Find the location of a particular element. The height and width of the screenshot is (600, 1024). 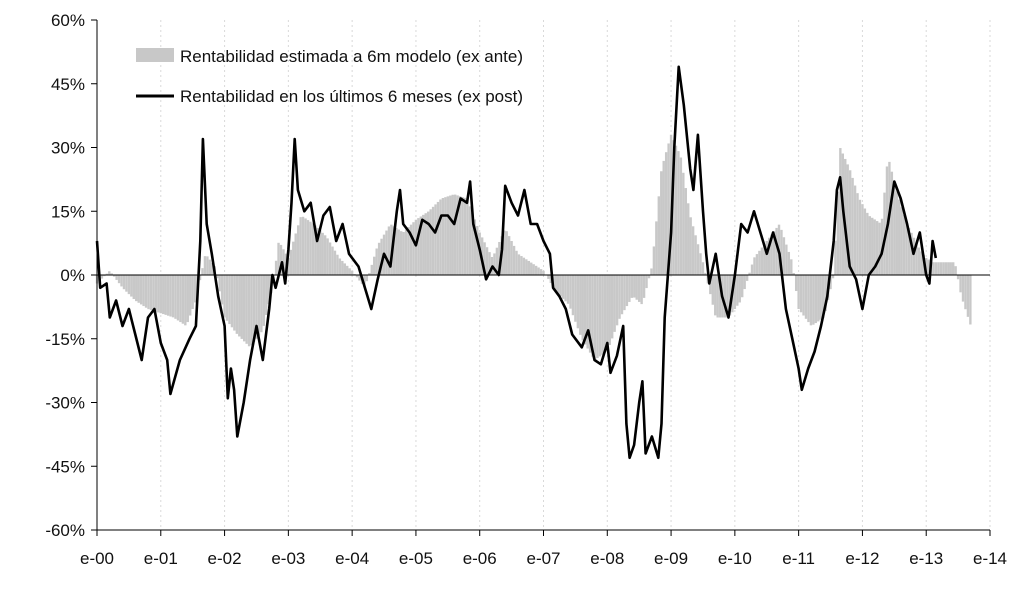

x-tick-label: e-03 is located at coordinates (288, 558).